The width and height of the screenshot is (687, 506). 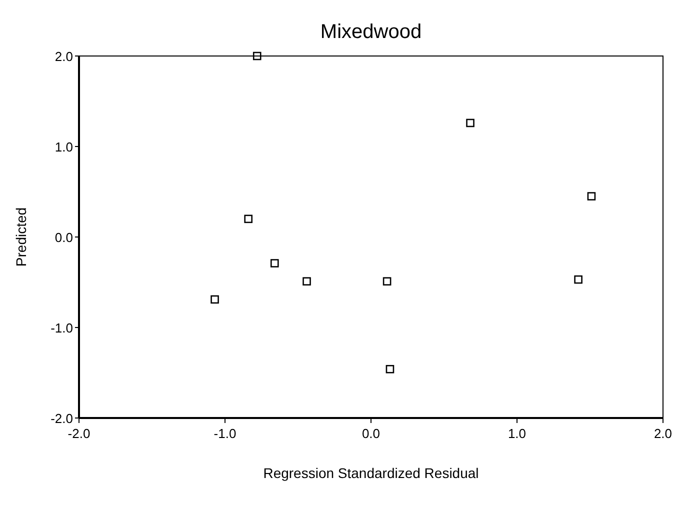 I want to click on x-tick-label: -2.0, so click(x=79, y=433).